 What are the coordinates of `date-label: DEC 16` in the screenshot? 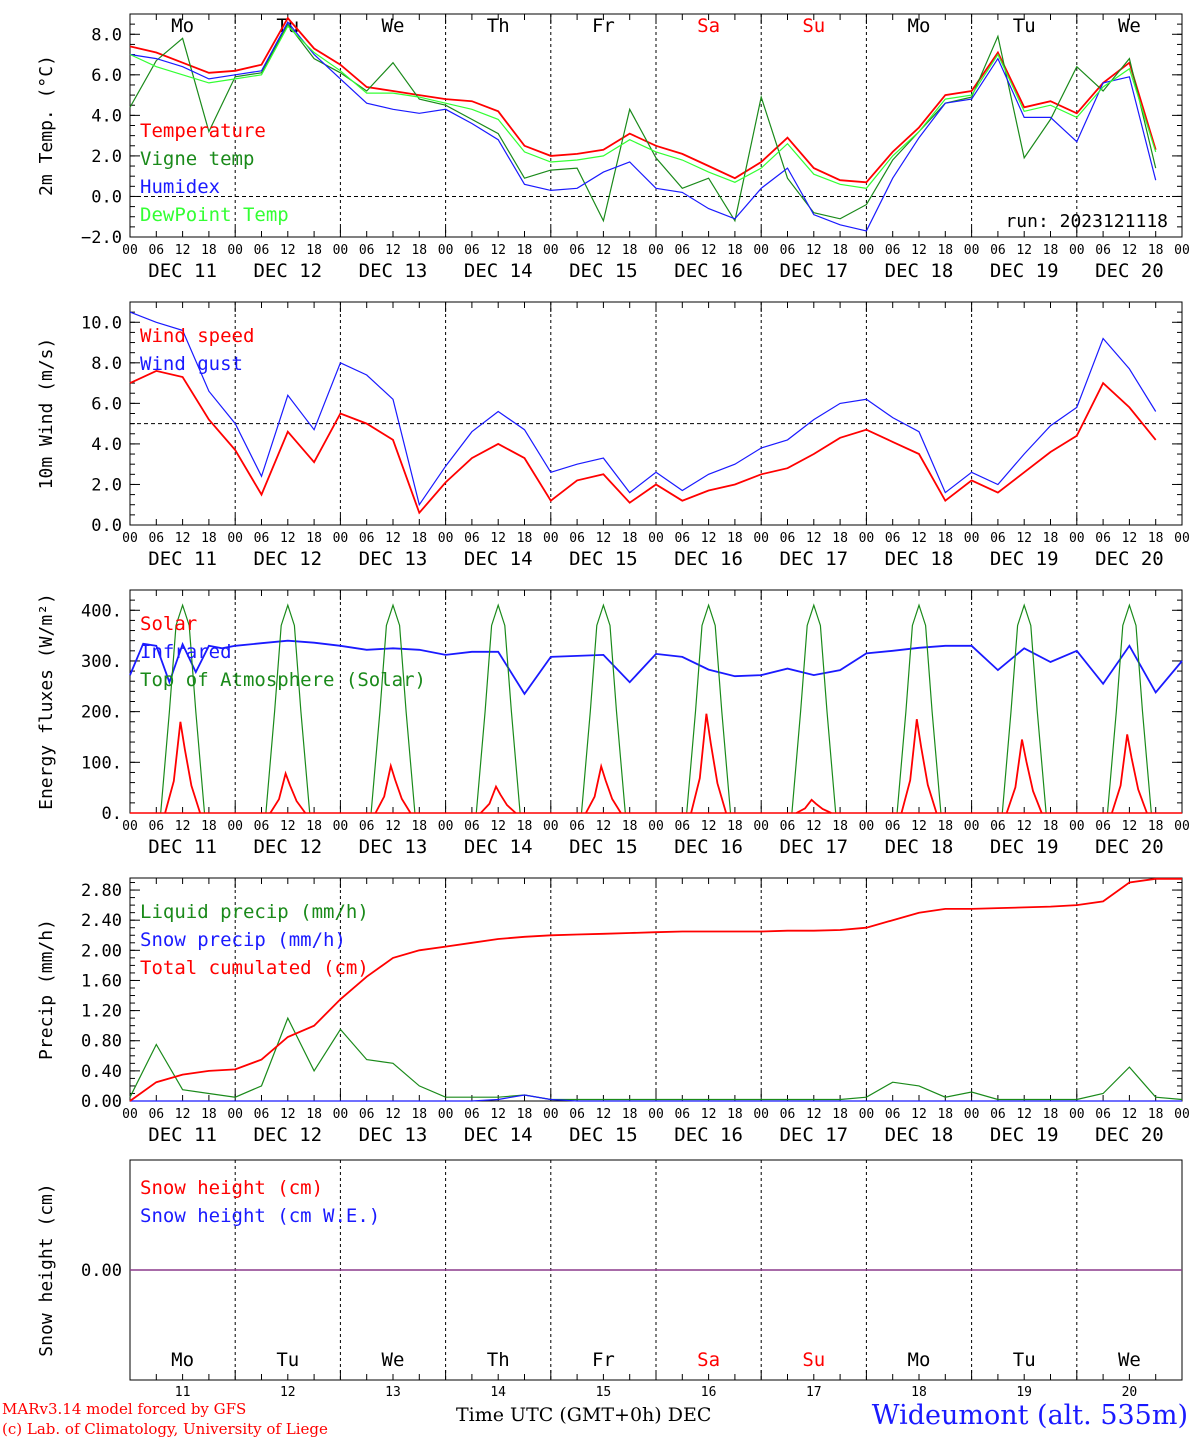 It's located at (708, 271).